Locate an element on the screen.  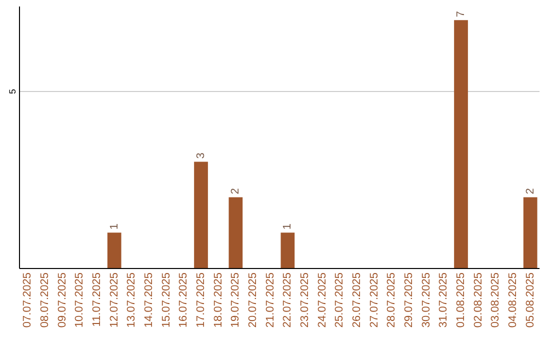
x-tick-label: 03.08.2025 is located at coordinates (496, 300).